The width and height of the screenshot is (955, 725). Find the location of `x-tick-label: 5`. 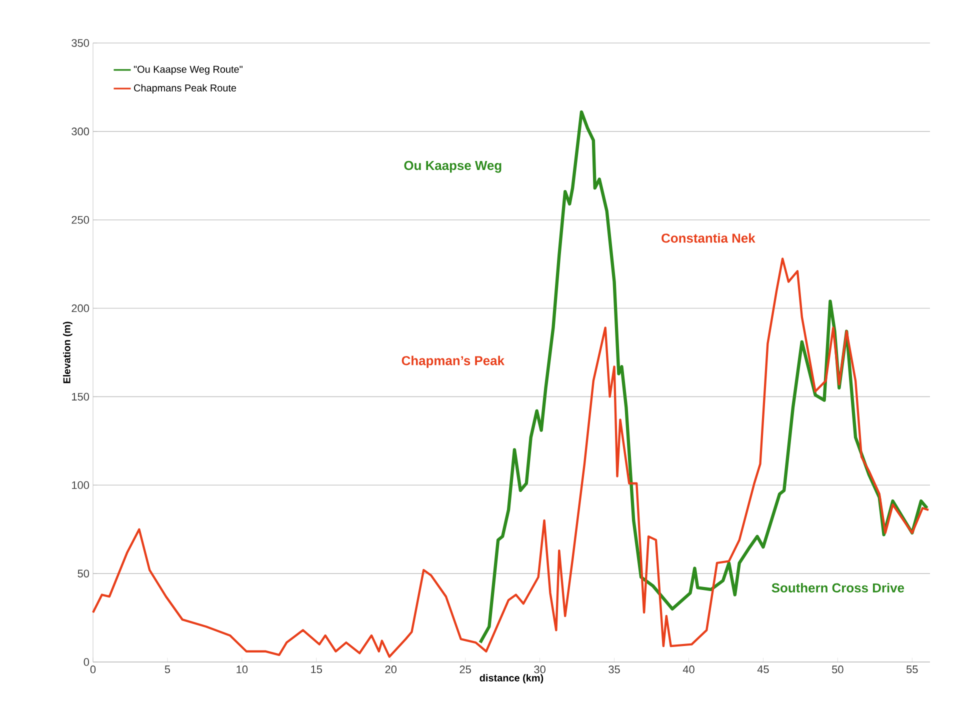

x-tick-label: 5 is located at coordinates (167, 670).